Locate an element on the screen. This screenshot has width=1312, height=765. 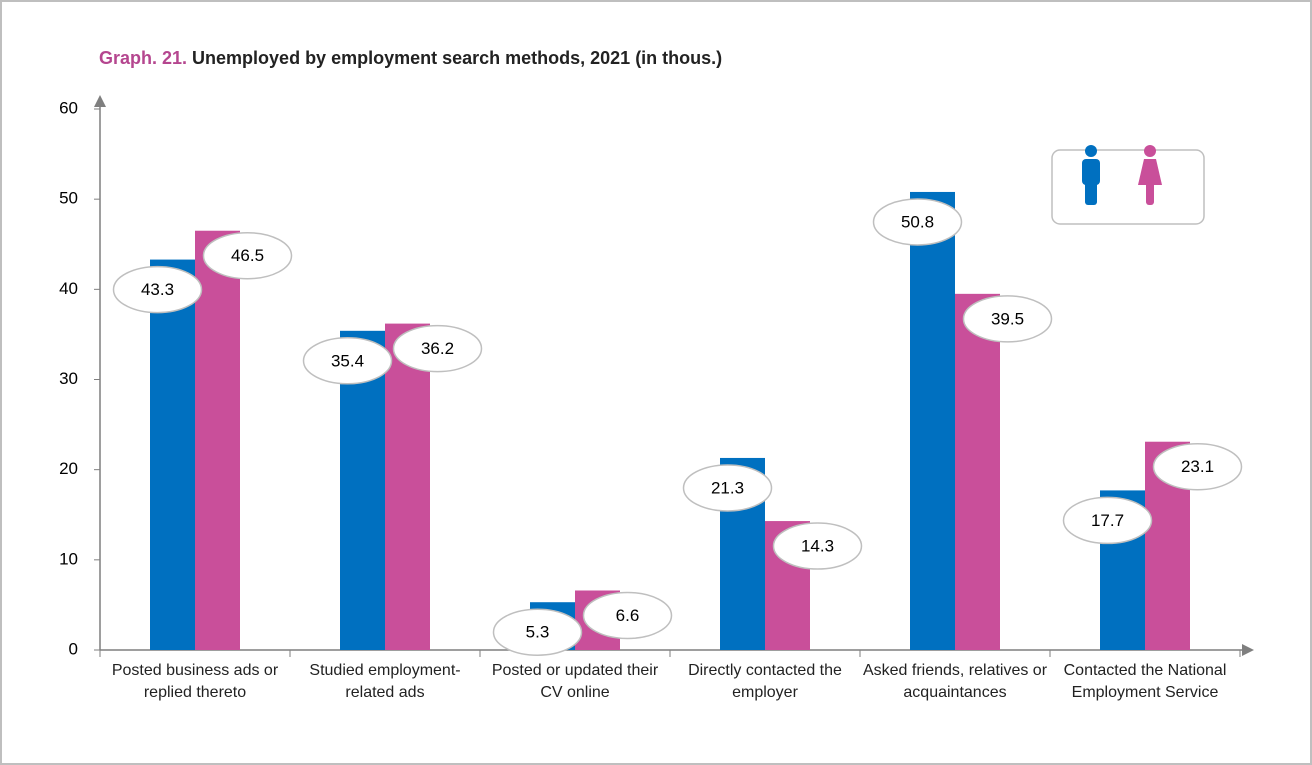
value-label: 36.2 is located at coordinates (437, 348).